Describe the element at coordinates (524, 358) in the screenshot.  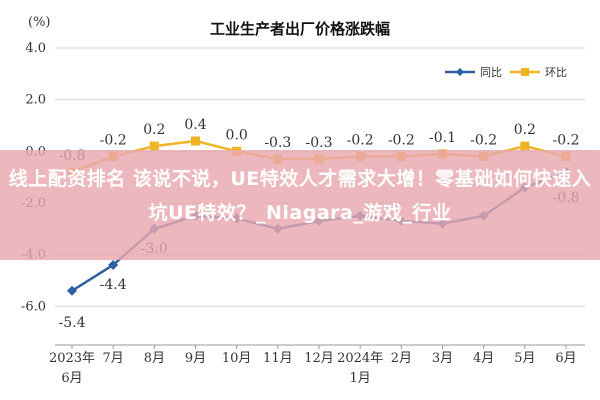
I see `x-tick-label: 5月` at that location.